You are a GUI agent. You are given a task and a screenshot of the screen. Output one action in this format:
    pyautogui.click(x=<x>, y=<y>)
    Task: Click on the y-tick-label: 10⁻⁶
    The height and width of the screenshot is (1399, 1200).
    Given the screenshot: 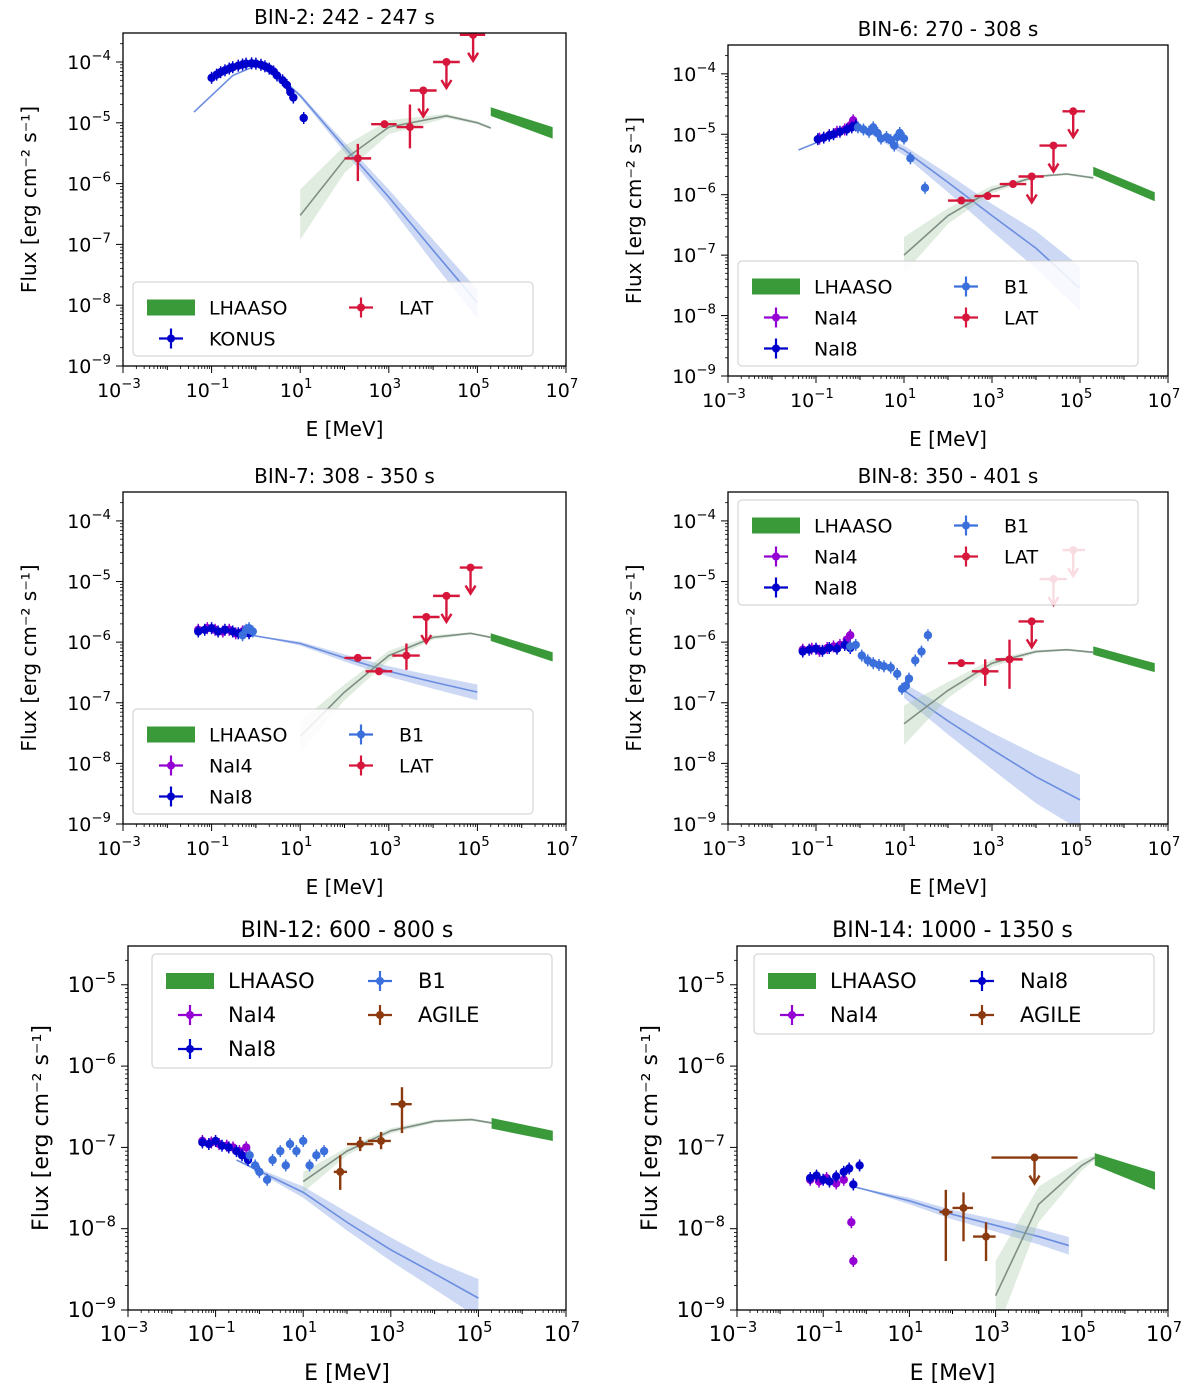 What is the action you would take?
    pyautogui.click(x=89, y=641)
    